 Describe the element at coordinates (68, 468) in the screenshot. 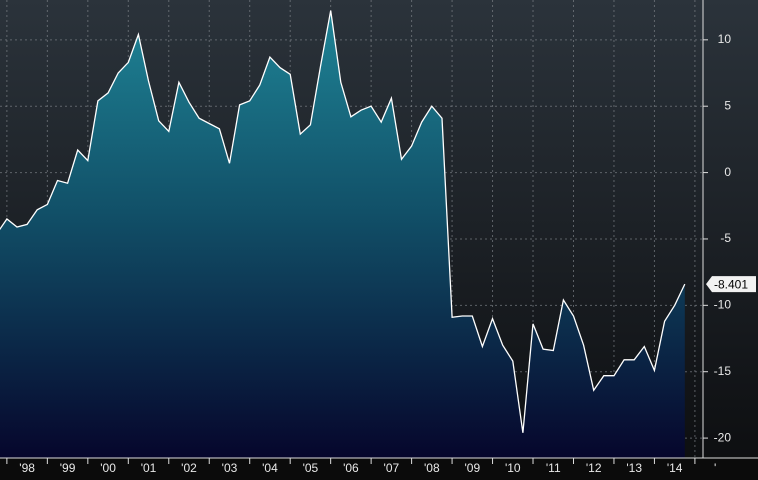

I see `x-tick-label: '99` at that location.